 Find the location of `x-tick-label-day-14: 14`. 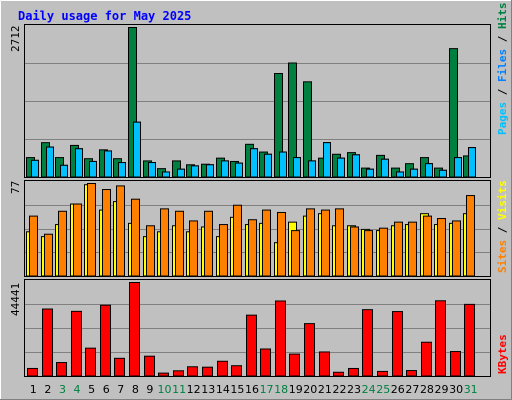

x-tick-label-day-14: 14 is located at coordinates (223, 389).